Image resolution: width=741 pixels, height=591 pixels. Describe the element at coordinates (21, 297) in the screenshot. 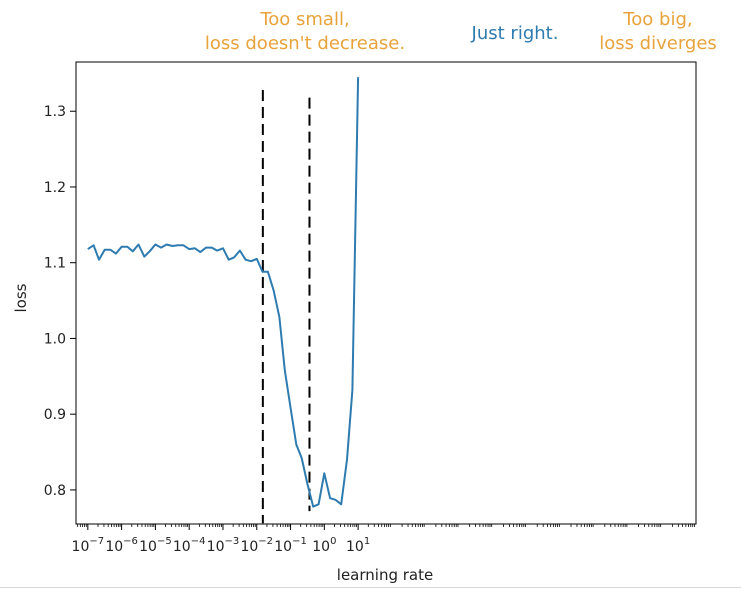

I see `y-axis-label: loss` at that location.